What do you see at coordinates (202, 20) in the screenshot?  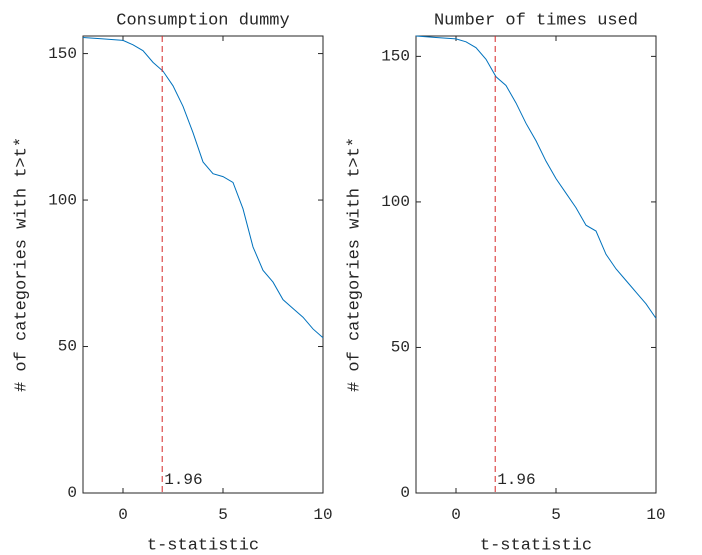 I see `chart-title: Consumption dummy` at bounding box center [202, 20].